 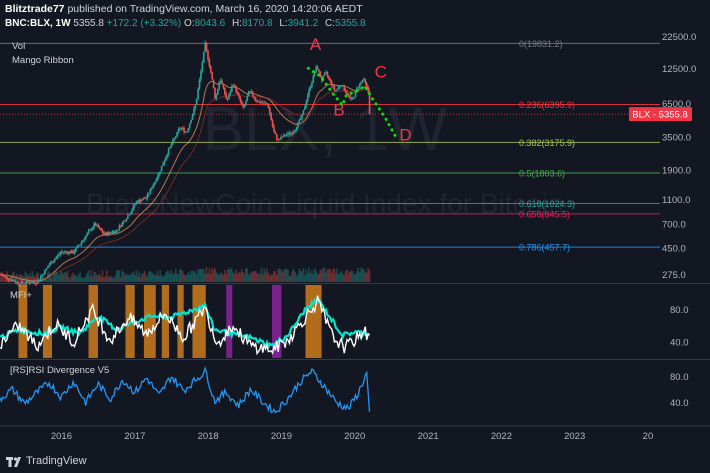 I want to click on vol-indicator-label: Vol, so click(x=19, y=46).